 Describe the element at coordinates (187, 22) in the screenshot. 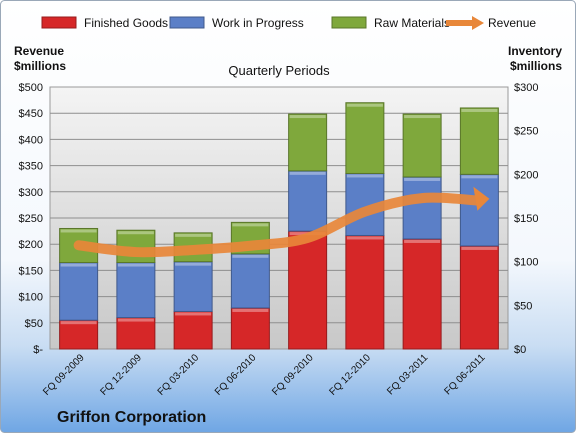

I see `legend-swatch-work-in-progress` at that location.